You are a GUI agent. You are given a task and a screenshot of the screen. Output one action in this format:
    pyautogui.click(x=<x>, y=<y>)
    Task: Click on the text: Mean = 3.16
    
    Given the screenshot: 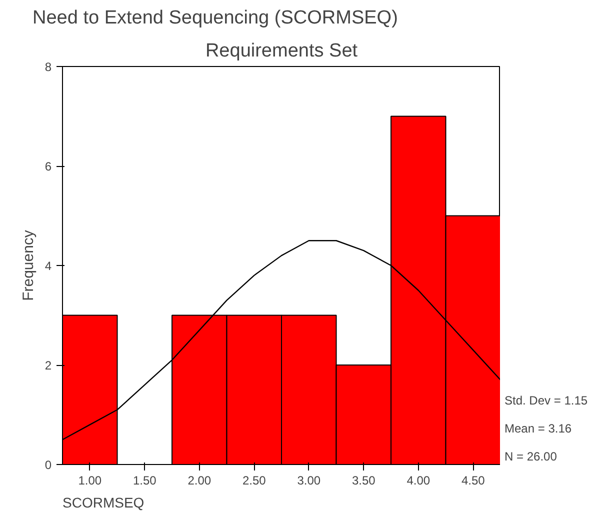 What is the action you would take?
    pyautogui.click(x=538, y=429)
    